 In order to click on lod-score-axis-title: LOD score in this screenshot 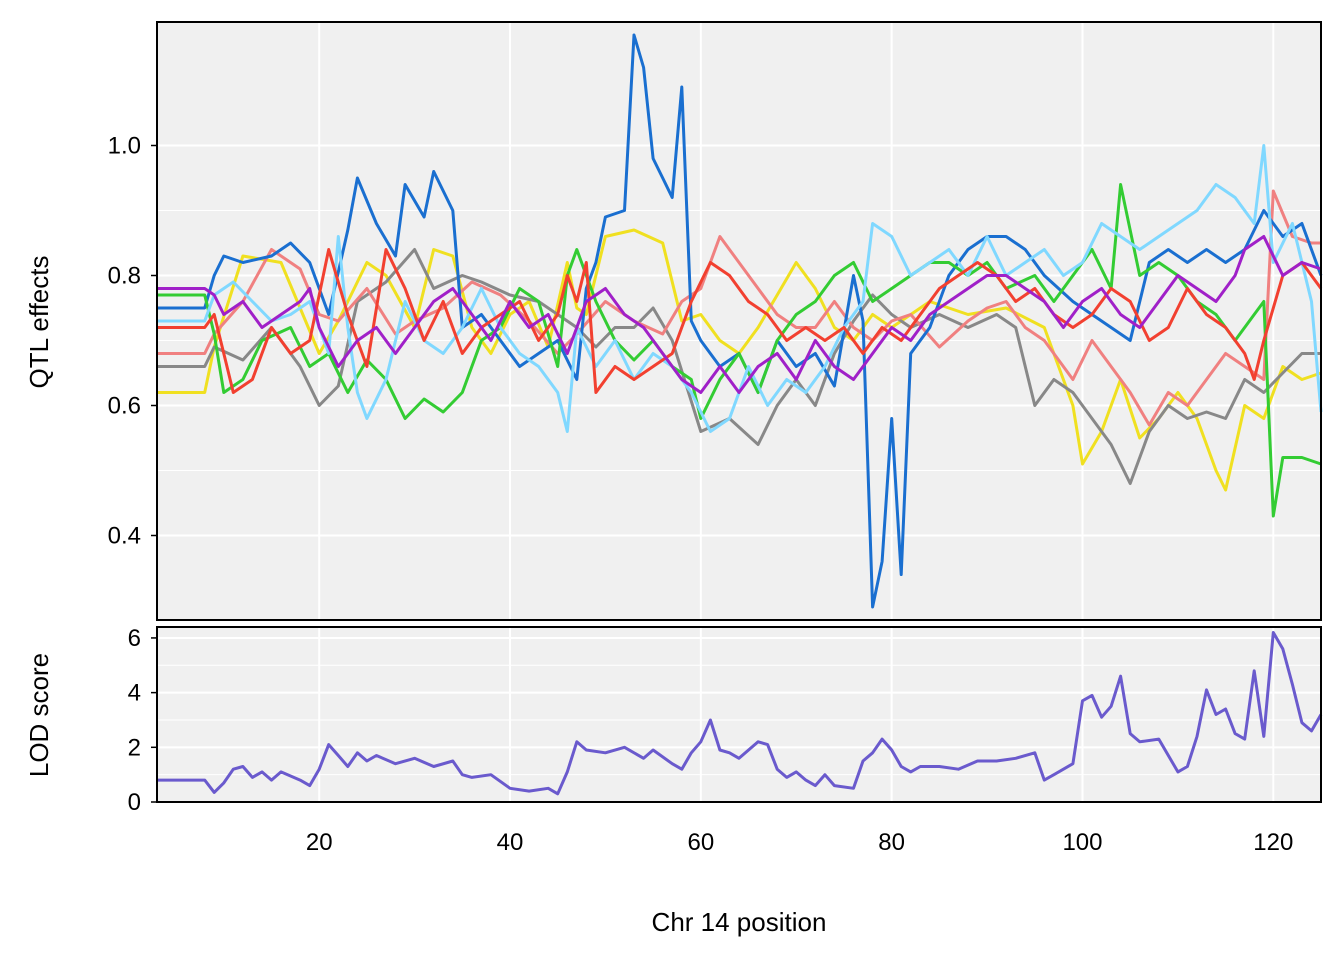, I will do `click(39, 715)`.